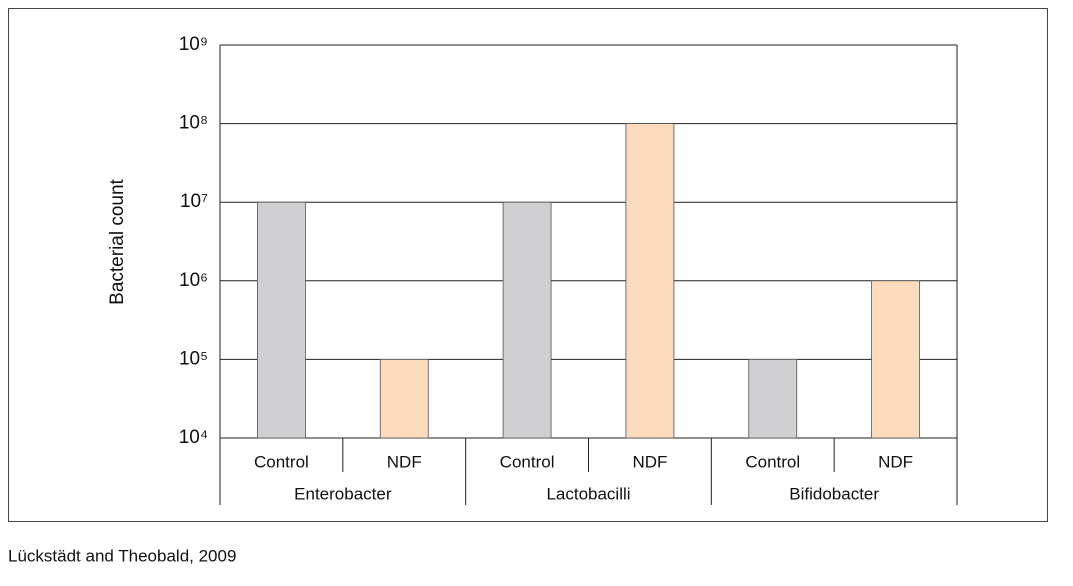  Describe the element at coordinates (343, 493) in the screenshot. I see `group-label: Enterobacter` at that location.